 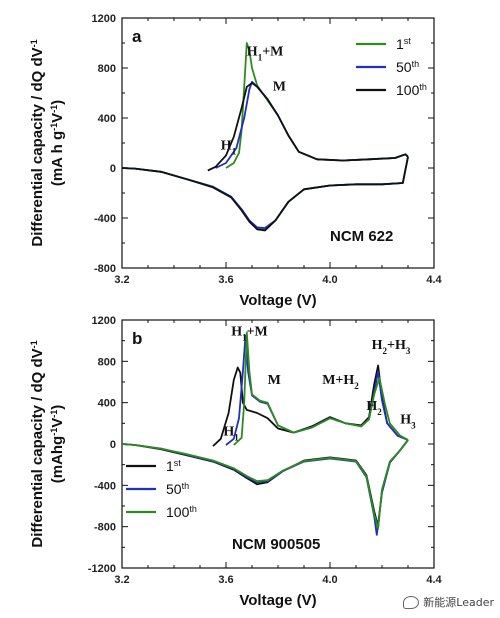 I want to click on y-axis-units: (mA h g-1V-1), so click(x=57, y=143).